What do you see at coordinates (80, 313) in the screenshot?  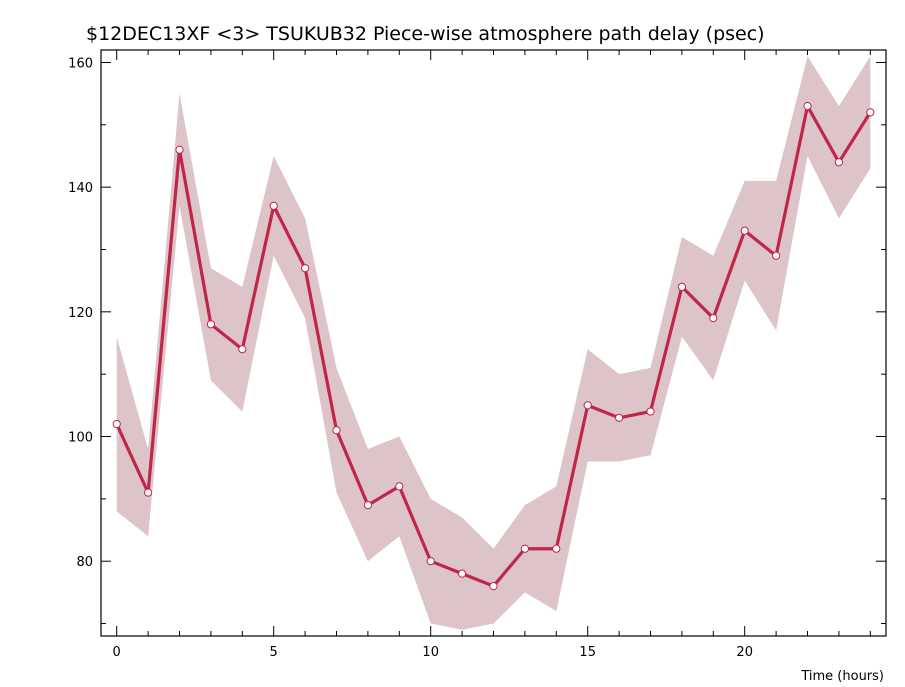 I see `y-tick-label: 120` at bounding box center [80, 313].